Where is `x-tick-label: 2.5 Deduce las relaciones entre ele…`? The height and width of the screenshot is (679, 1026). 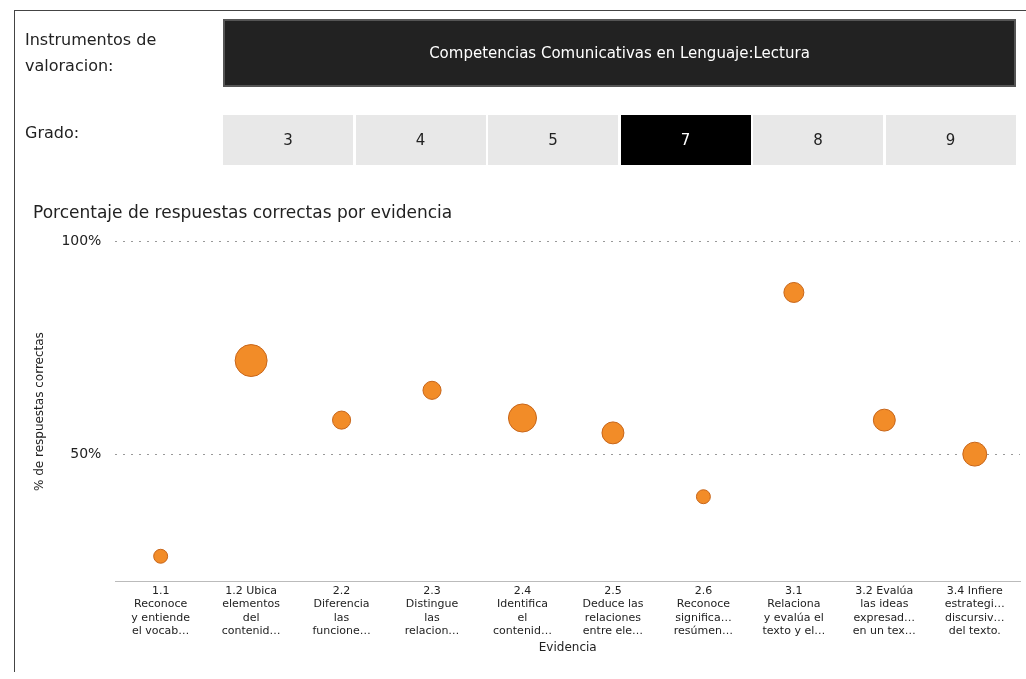 x-tick-label: 2.5 Deduce las relaciones entre ele… is located at coordinates (613, 610).